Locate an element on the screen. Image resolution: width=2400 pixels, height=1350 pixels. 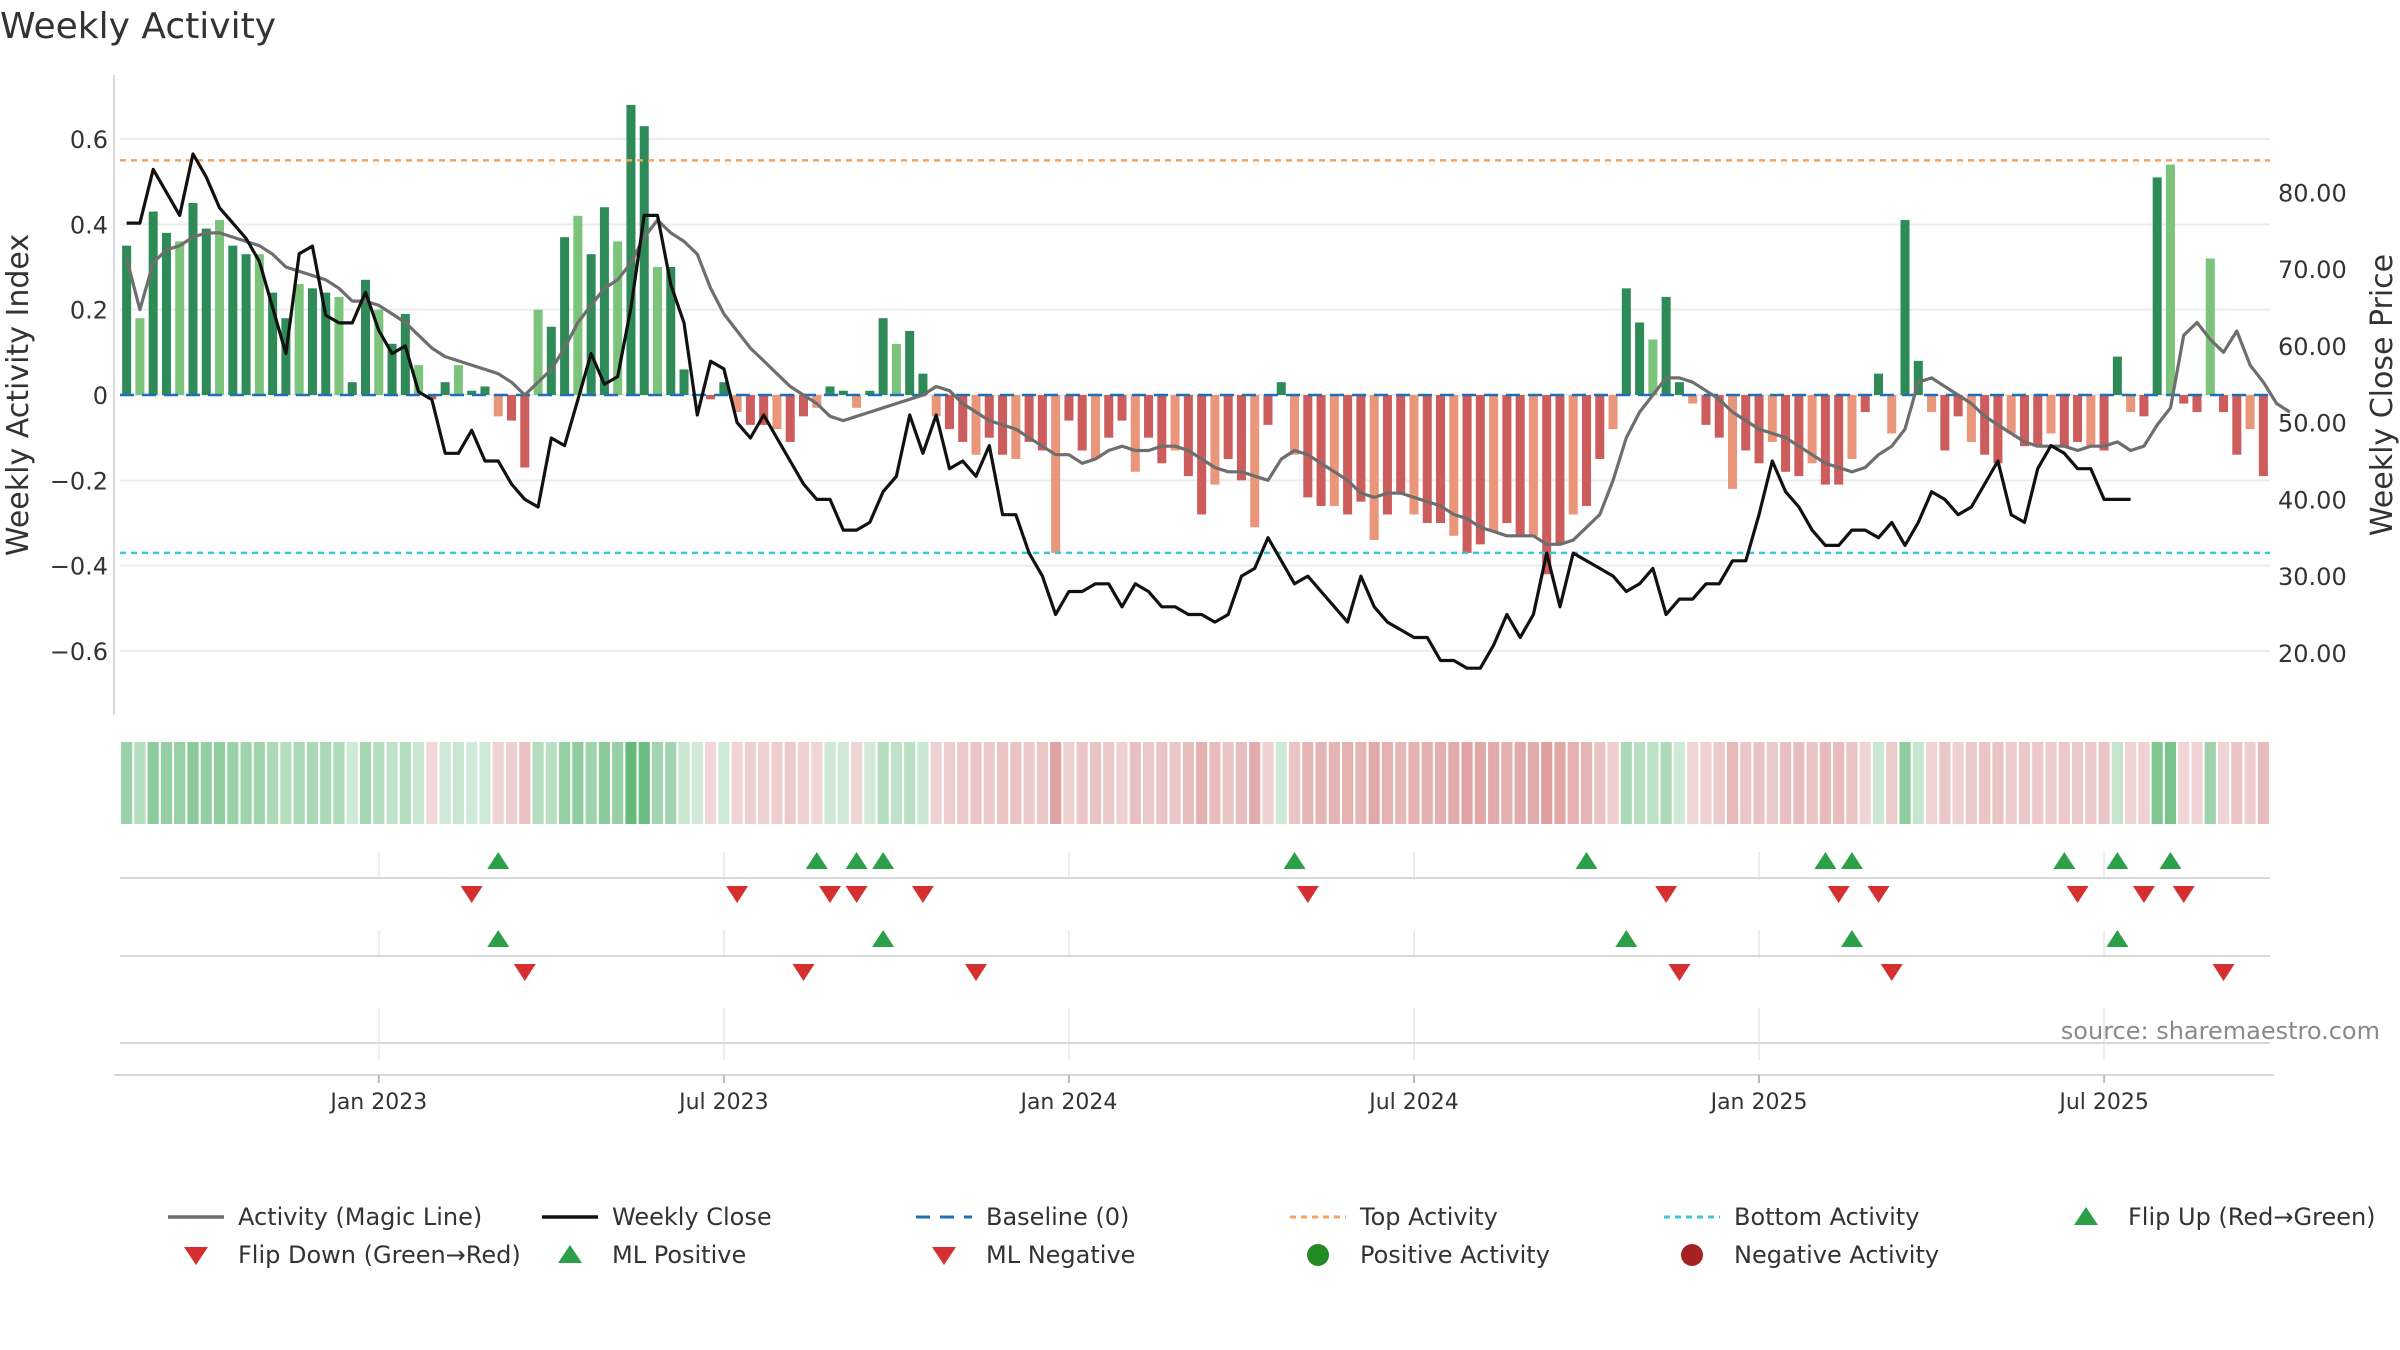
legend-label: Positive Activity is located at coordinates (1455, 1255).